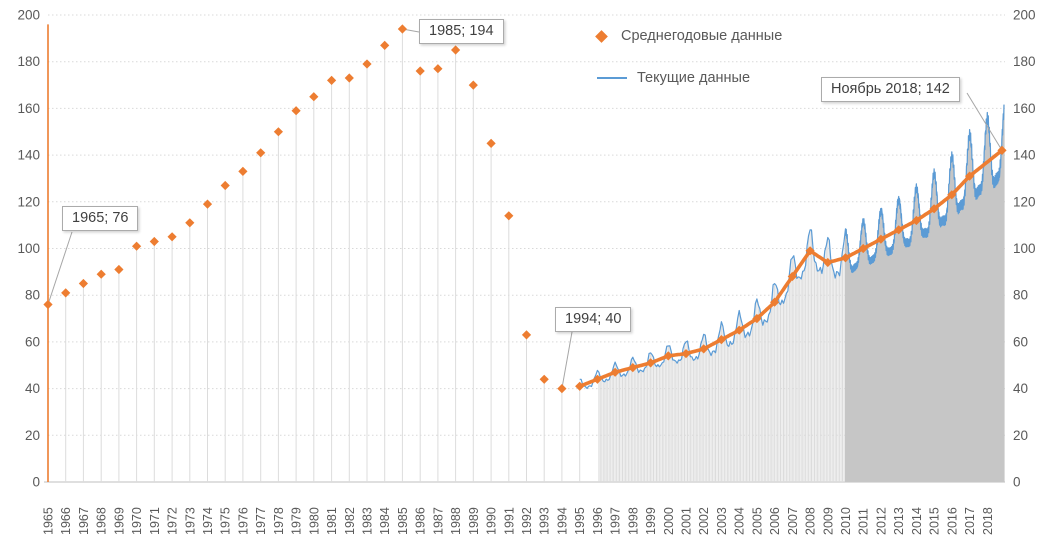 The image size is (1043, 538). Describe the element at coordinates (474, 521) in the screenshot. I see `svg-text: 1989` at that location.